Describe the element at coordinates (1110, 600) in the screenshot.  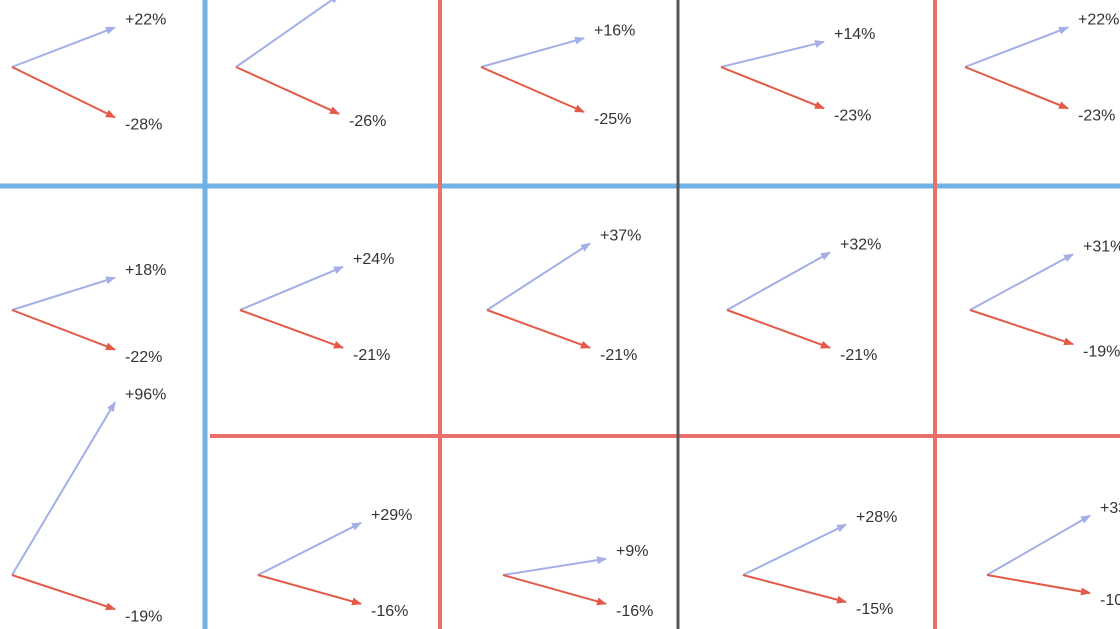
I see `down-label: -10%` at that location.